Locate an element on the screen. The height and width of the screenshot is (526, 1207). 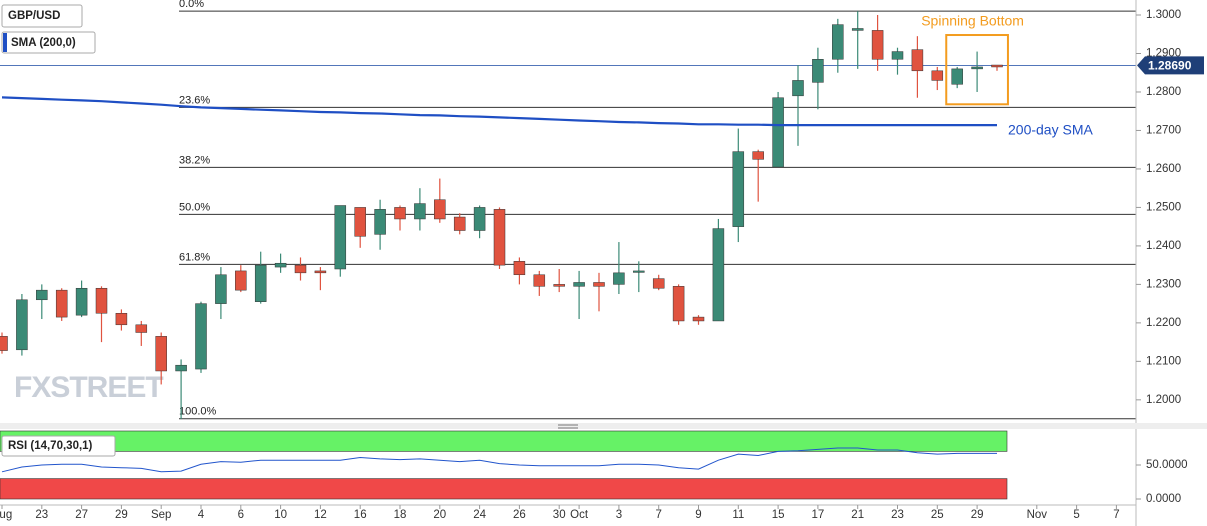
x-tick-label: 24 is located at coordinates (479, 515).